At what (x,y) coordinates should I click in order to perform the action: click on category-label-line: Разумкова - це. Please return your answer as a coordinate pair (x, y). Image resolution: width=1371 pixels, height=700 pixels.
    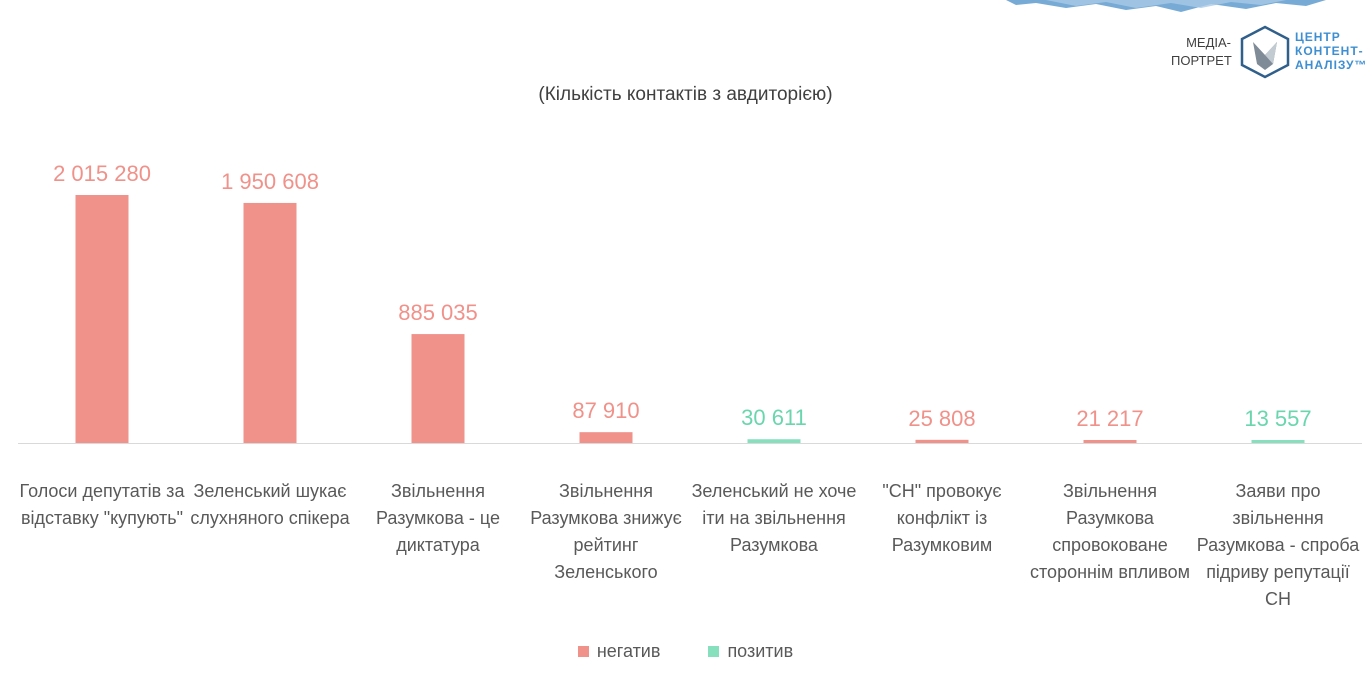
    Looking at the image, I should click on (438, 518).